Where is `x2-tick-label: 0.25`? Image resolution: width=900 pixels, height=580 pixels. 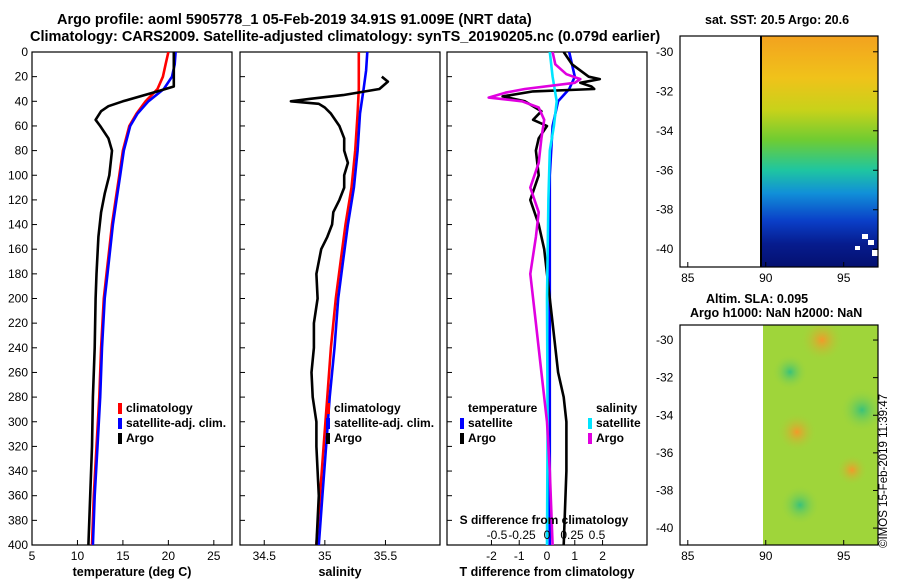 x2-tick-label: 0.25 is located at coordinates (572, 535).